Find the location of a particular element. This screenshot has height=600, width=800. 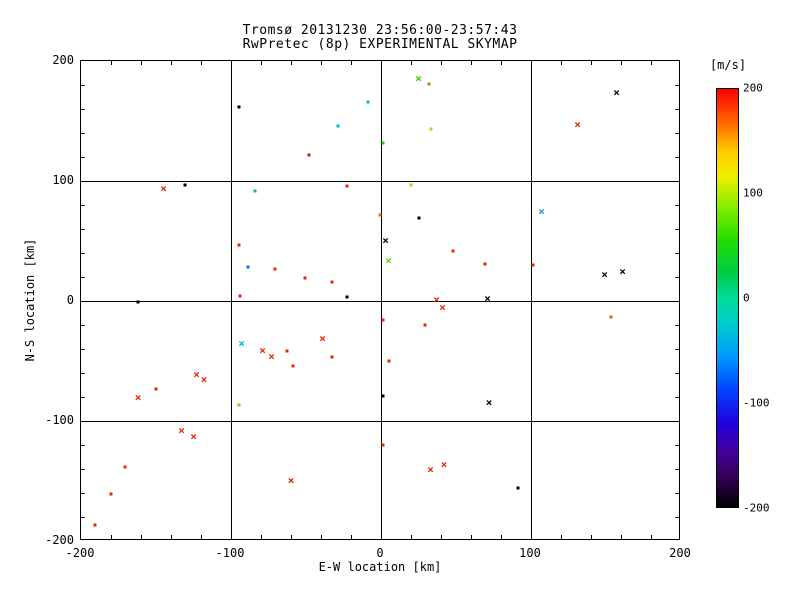

colorbar-tick-label: 200 is located at coordinates (753, 88).